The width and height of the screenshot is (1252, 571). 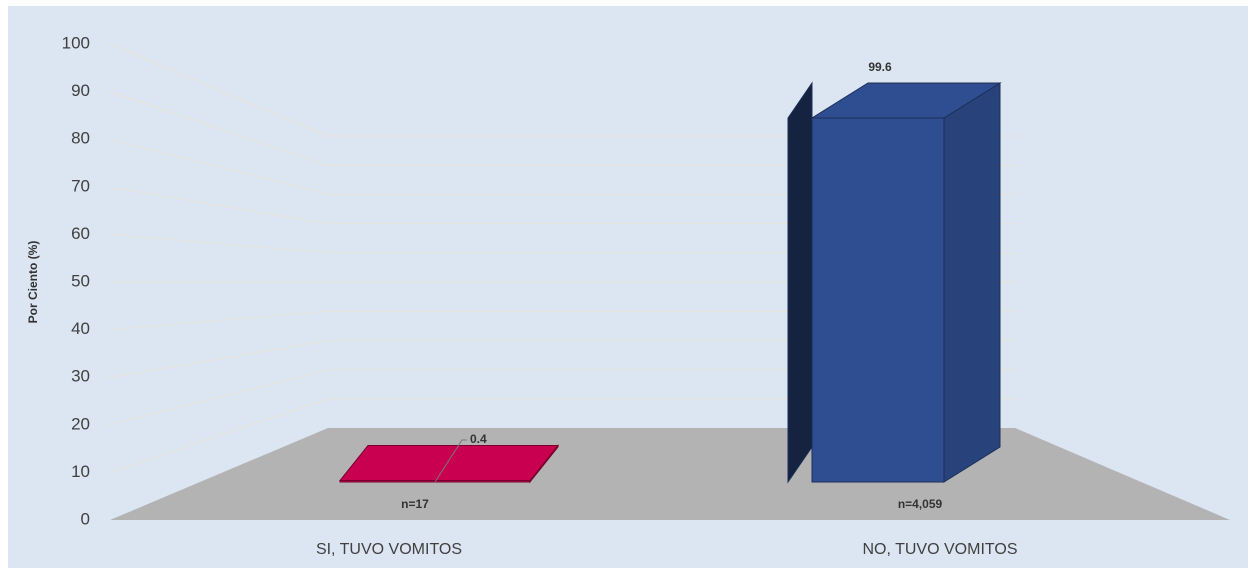 I want to click on leader-line, so click(x=450, y=461).